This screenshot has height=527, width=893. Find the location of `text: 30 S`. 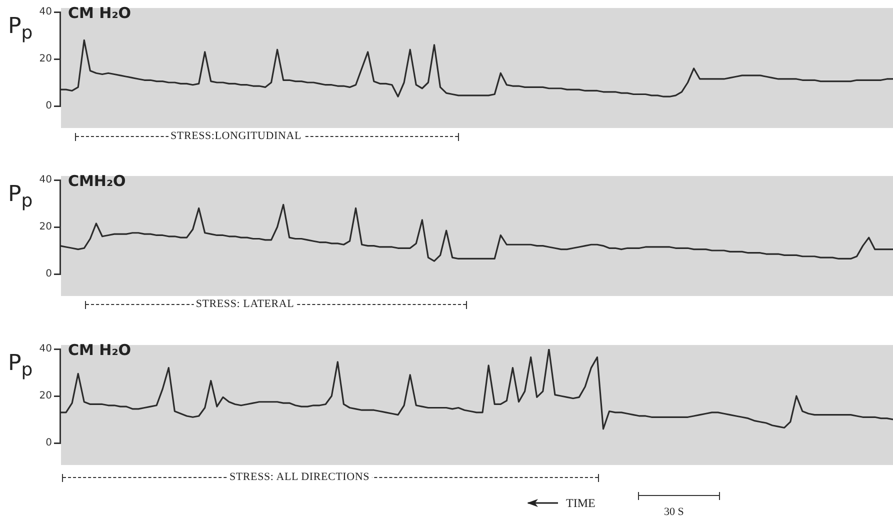

text: 30 S is located at coordinates (674, 512).